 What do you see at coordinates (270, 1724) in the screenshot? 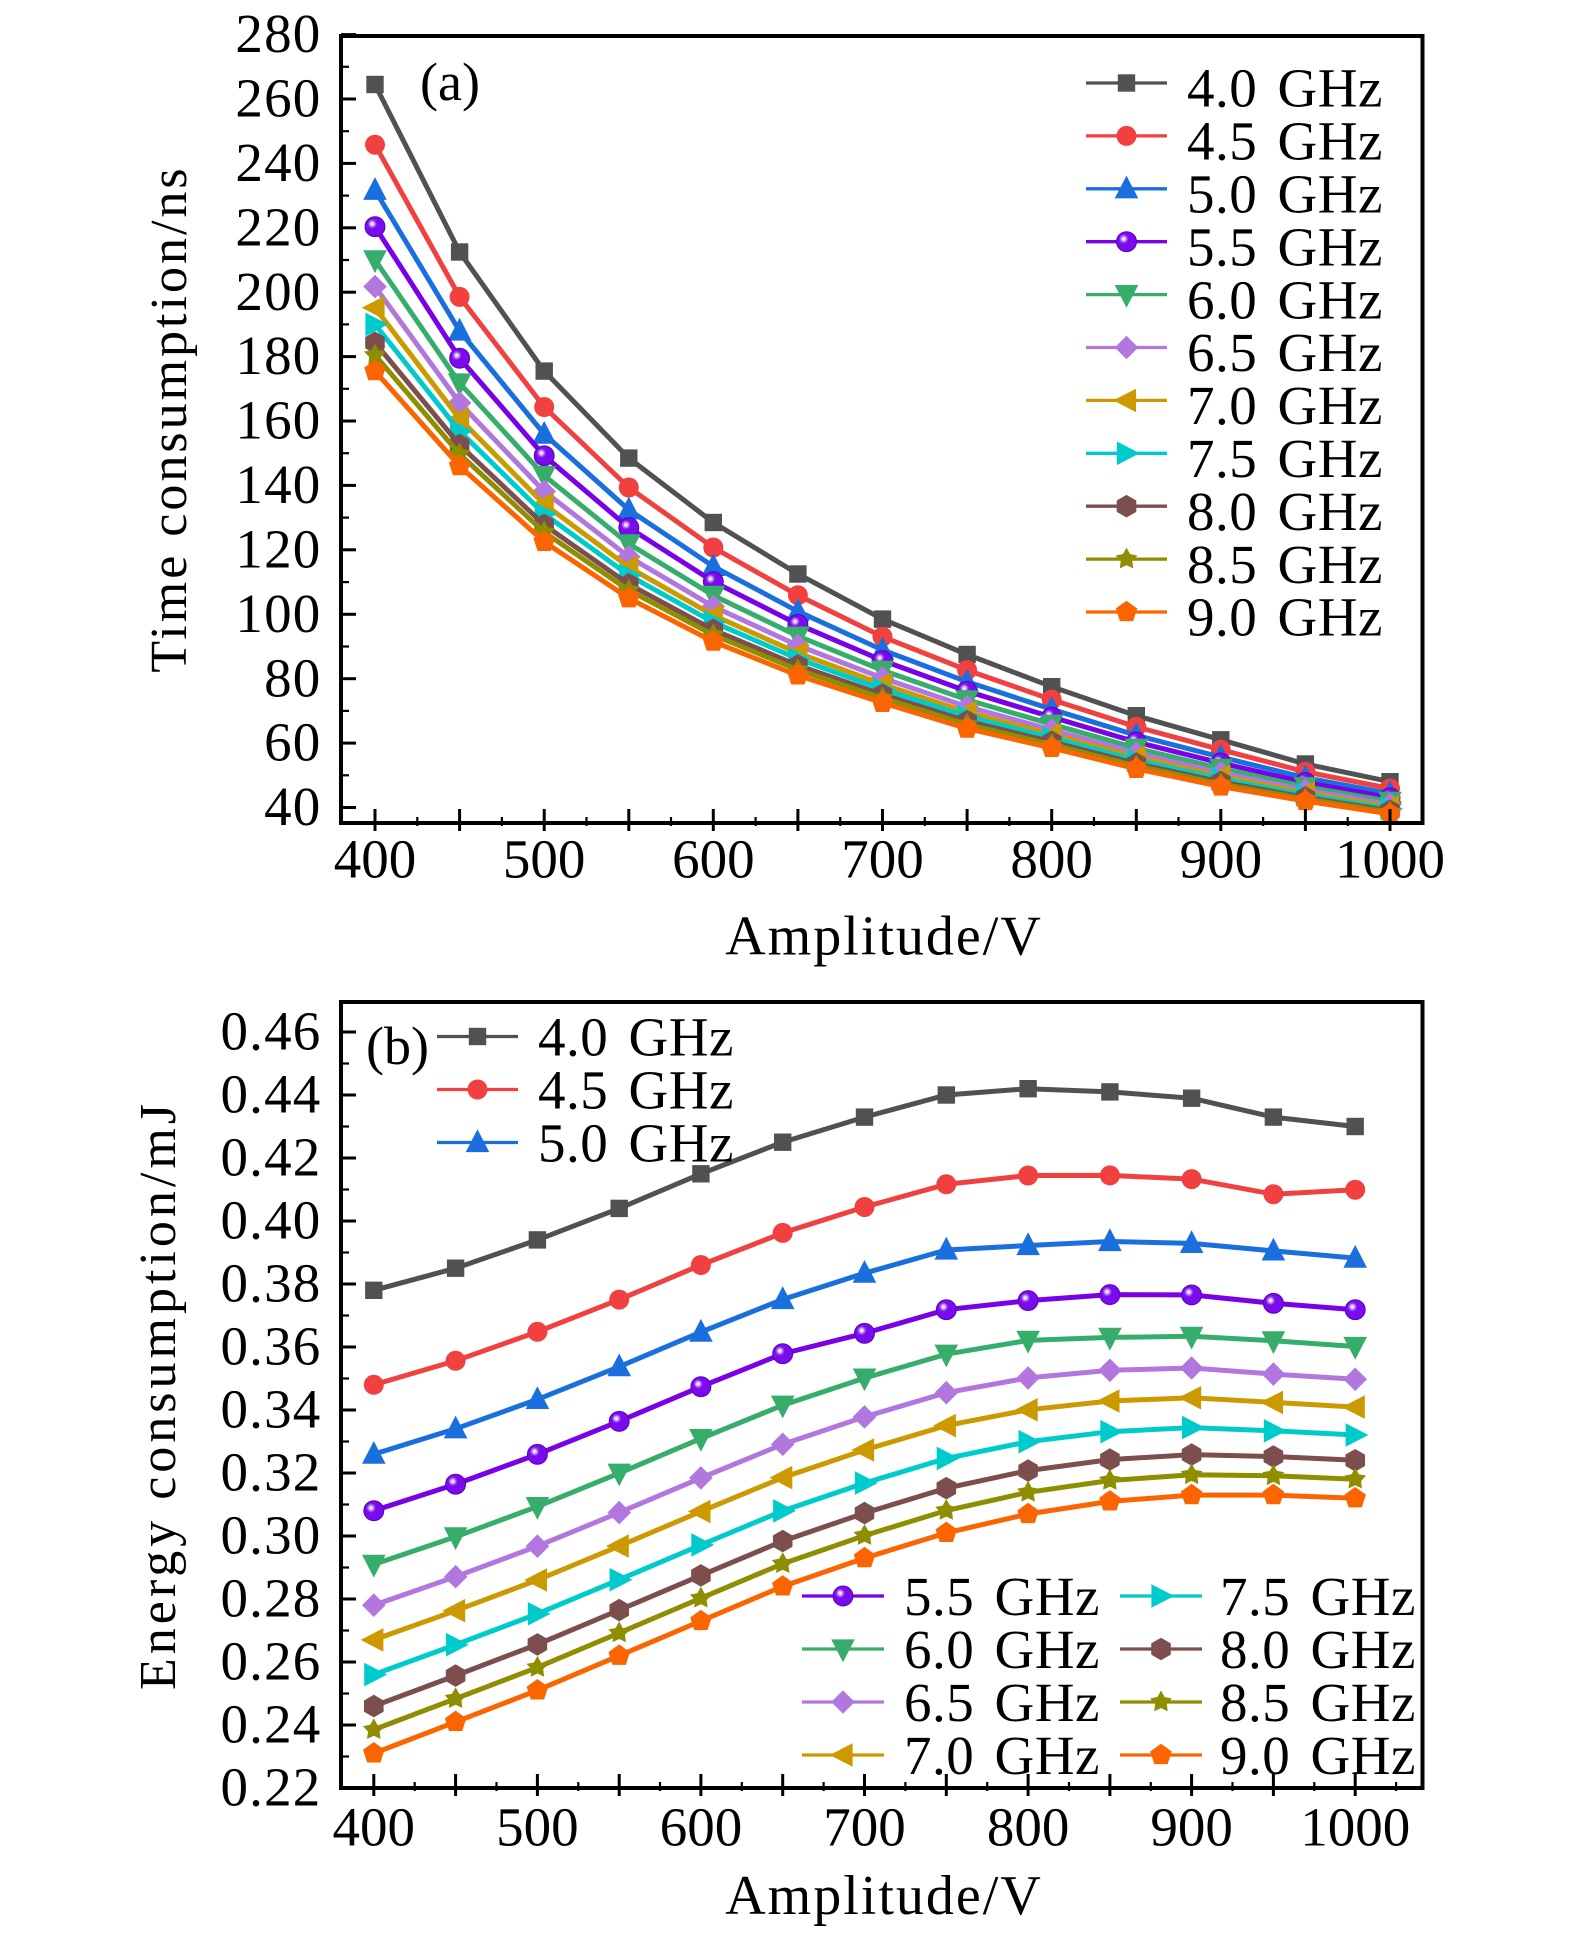
I see `svg-text: 0.24` at bounding box center [270, 1724].